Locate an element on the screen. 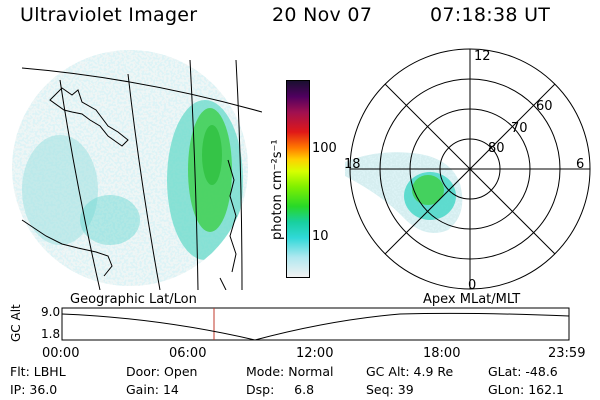 The image size is (600, 400). info-gain: Gain: 14 is located at coordinates (152, 389).